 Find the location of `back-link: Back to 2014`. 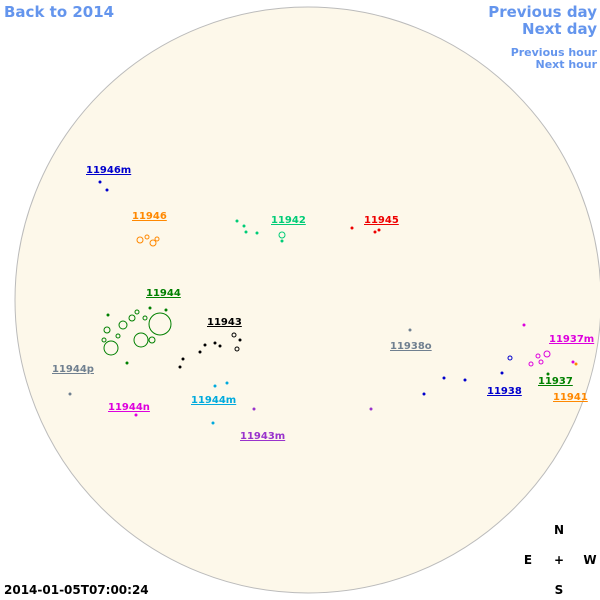

back-link: Back to 2014 is located at coordinates (59, 12).